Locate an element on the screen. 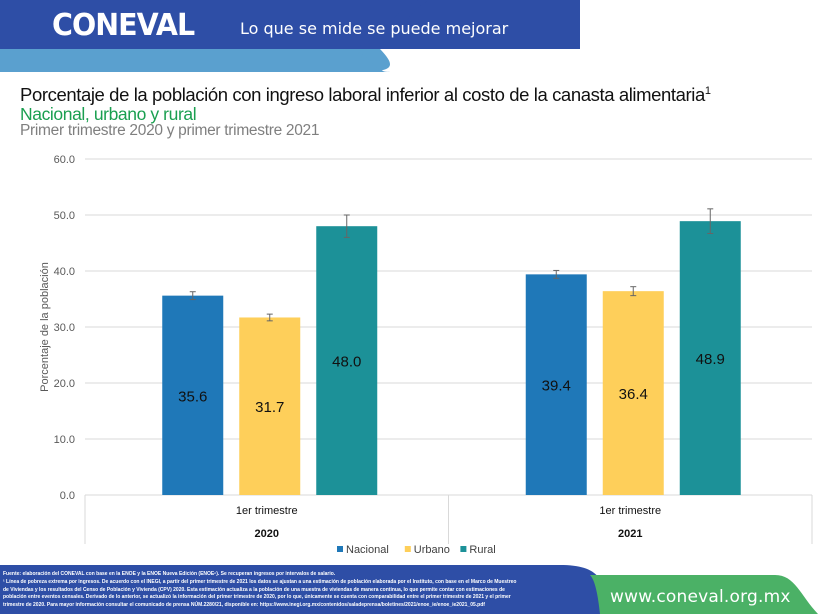 This screenshot has height=614, width=818. y-tick-label: 50.0 is located at coordinates (64, 216).